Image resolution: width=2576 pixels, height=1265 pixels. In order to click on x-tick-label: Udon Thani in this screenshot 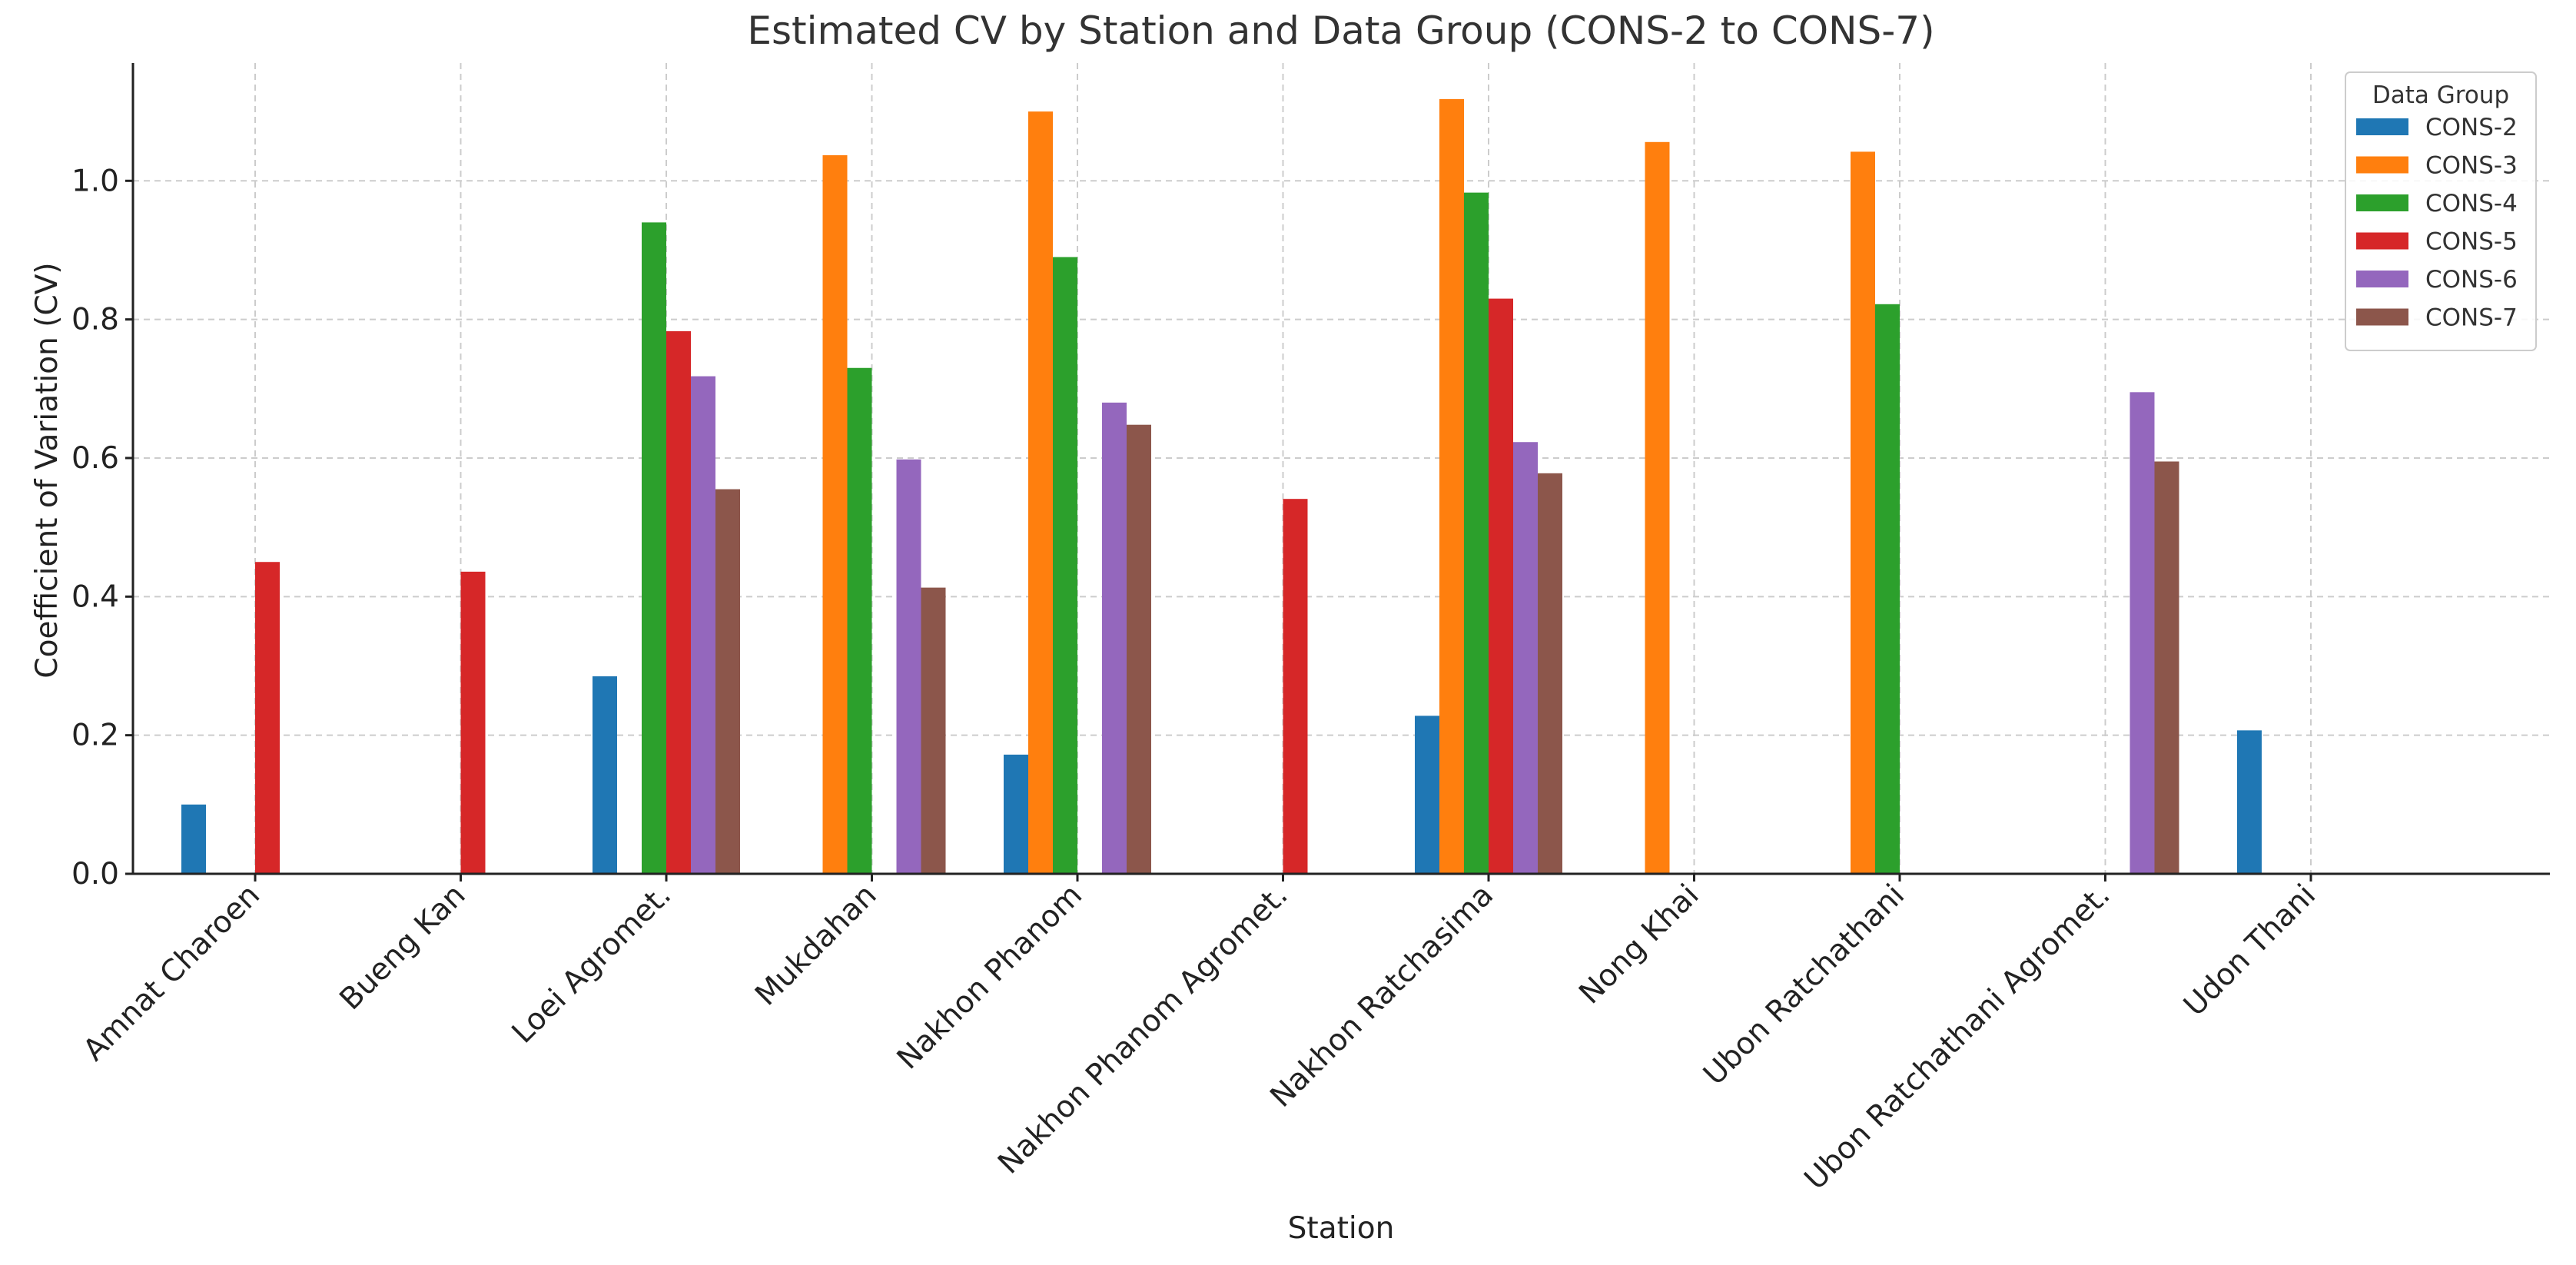, I will do `click(2249, 950)`.